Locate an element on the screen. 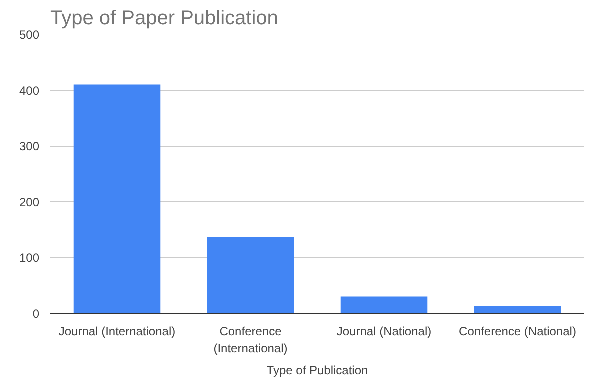  chart-title: Type of Paper Publication is located at coordinates (164, 19).